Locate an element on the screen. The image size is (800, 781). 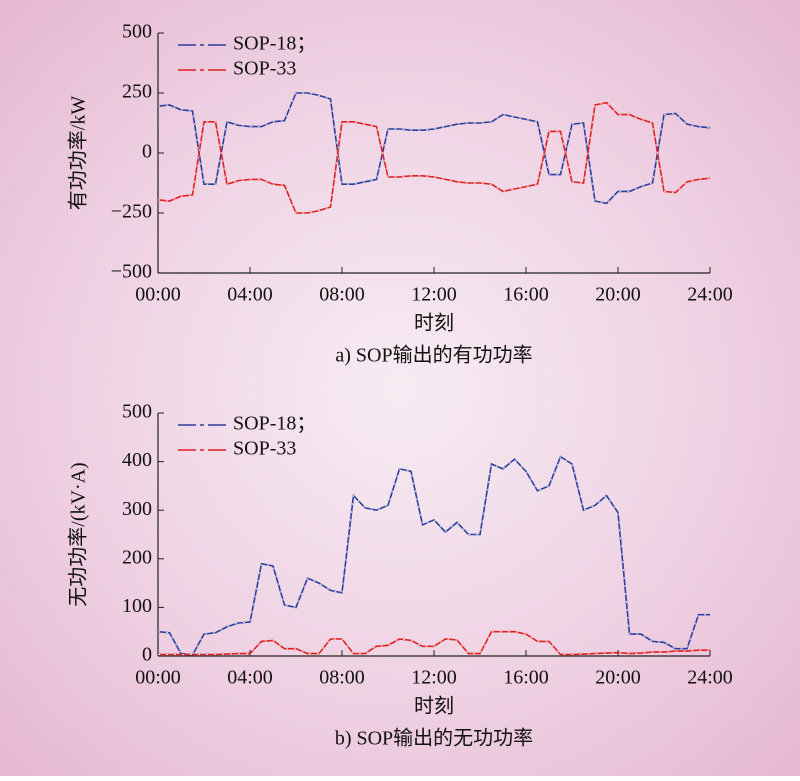
chart-caption: a) SOP输出的有功功率 is located at coordinates (433, 355).